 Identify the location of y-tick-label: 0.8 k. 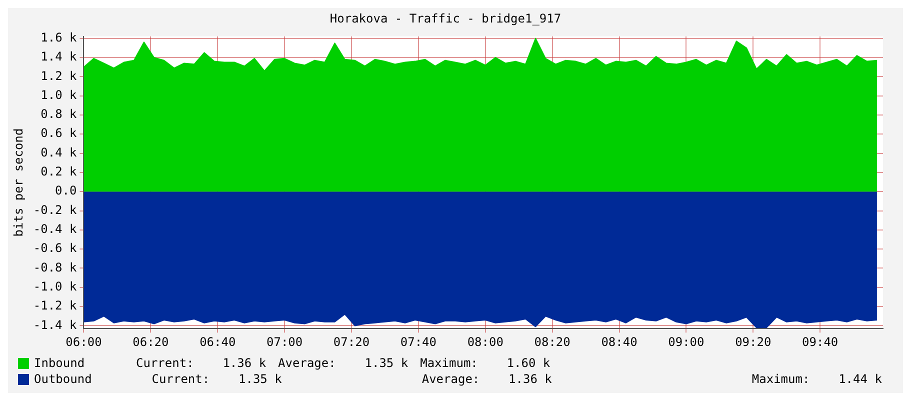
(59, 114).